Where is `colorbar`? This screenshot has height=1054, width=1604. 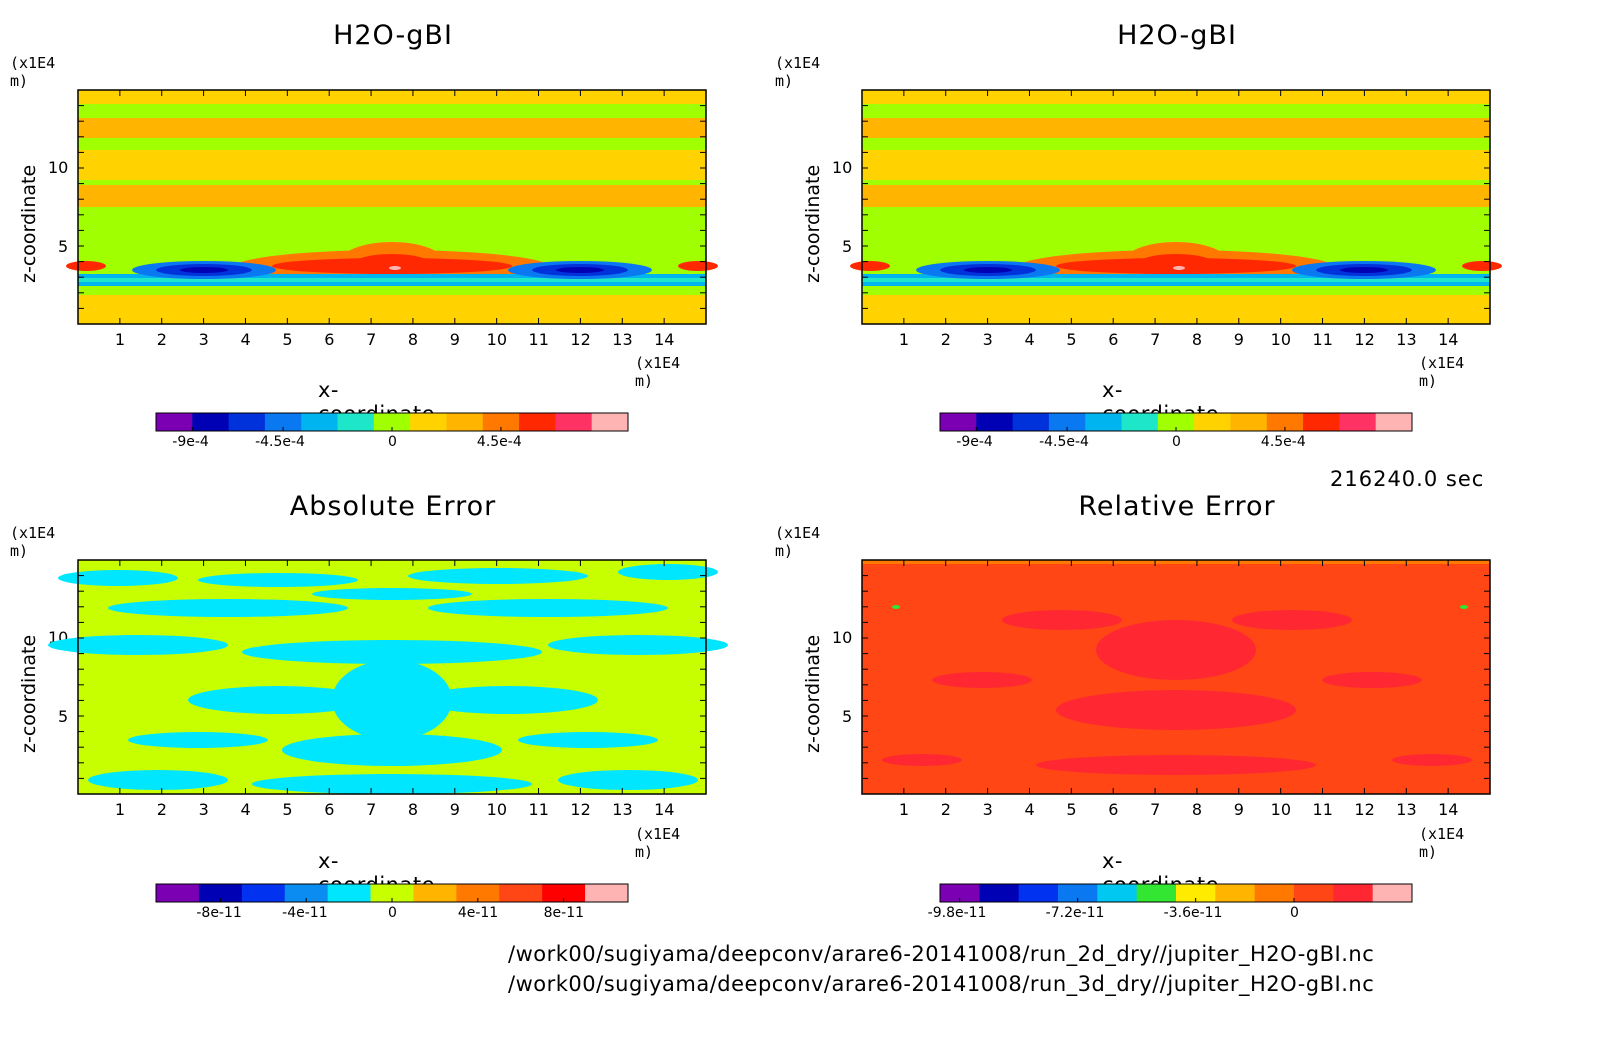
colorbar is located at coordinates (1176, 893).